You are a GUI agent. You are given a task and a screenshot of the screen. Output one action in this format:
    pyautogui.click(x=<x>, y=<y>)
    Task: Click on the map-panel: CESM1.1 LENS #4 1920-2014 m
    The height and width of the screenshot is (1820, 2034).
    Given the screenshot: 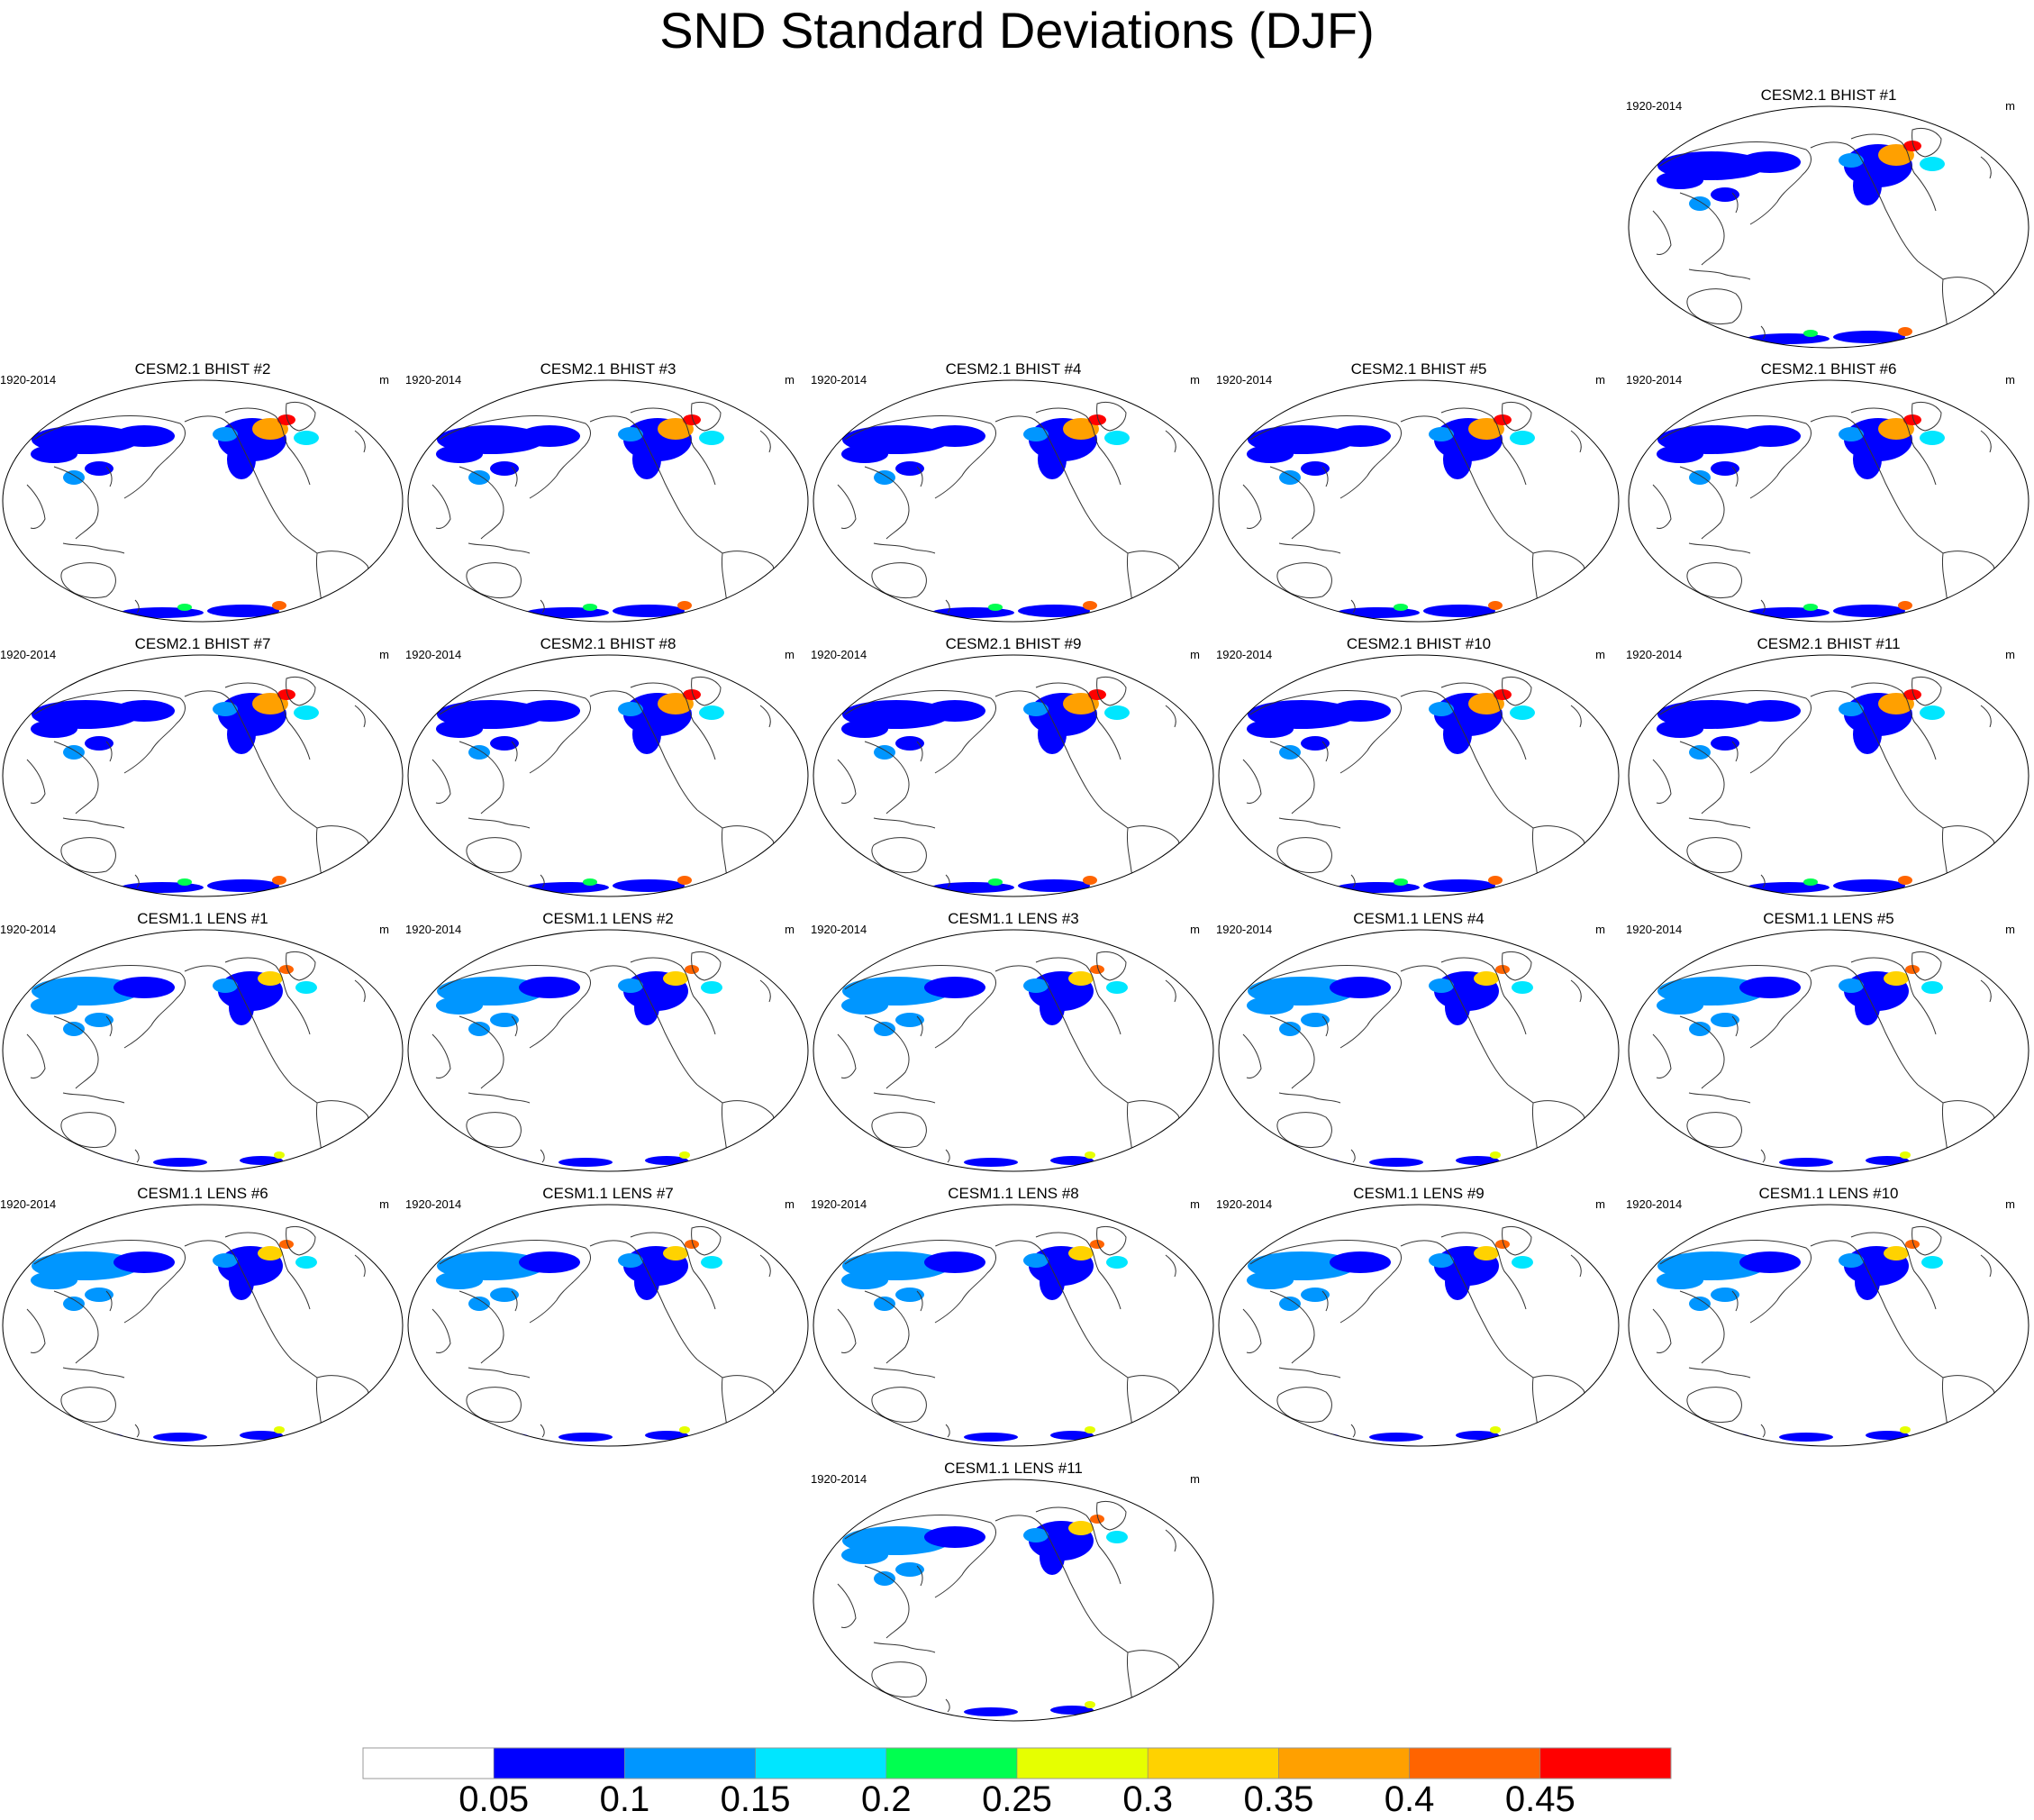 What is the action you would take?
    pyautogui.click(x=1418, y=1045)
    